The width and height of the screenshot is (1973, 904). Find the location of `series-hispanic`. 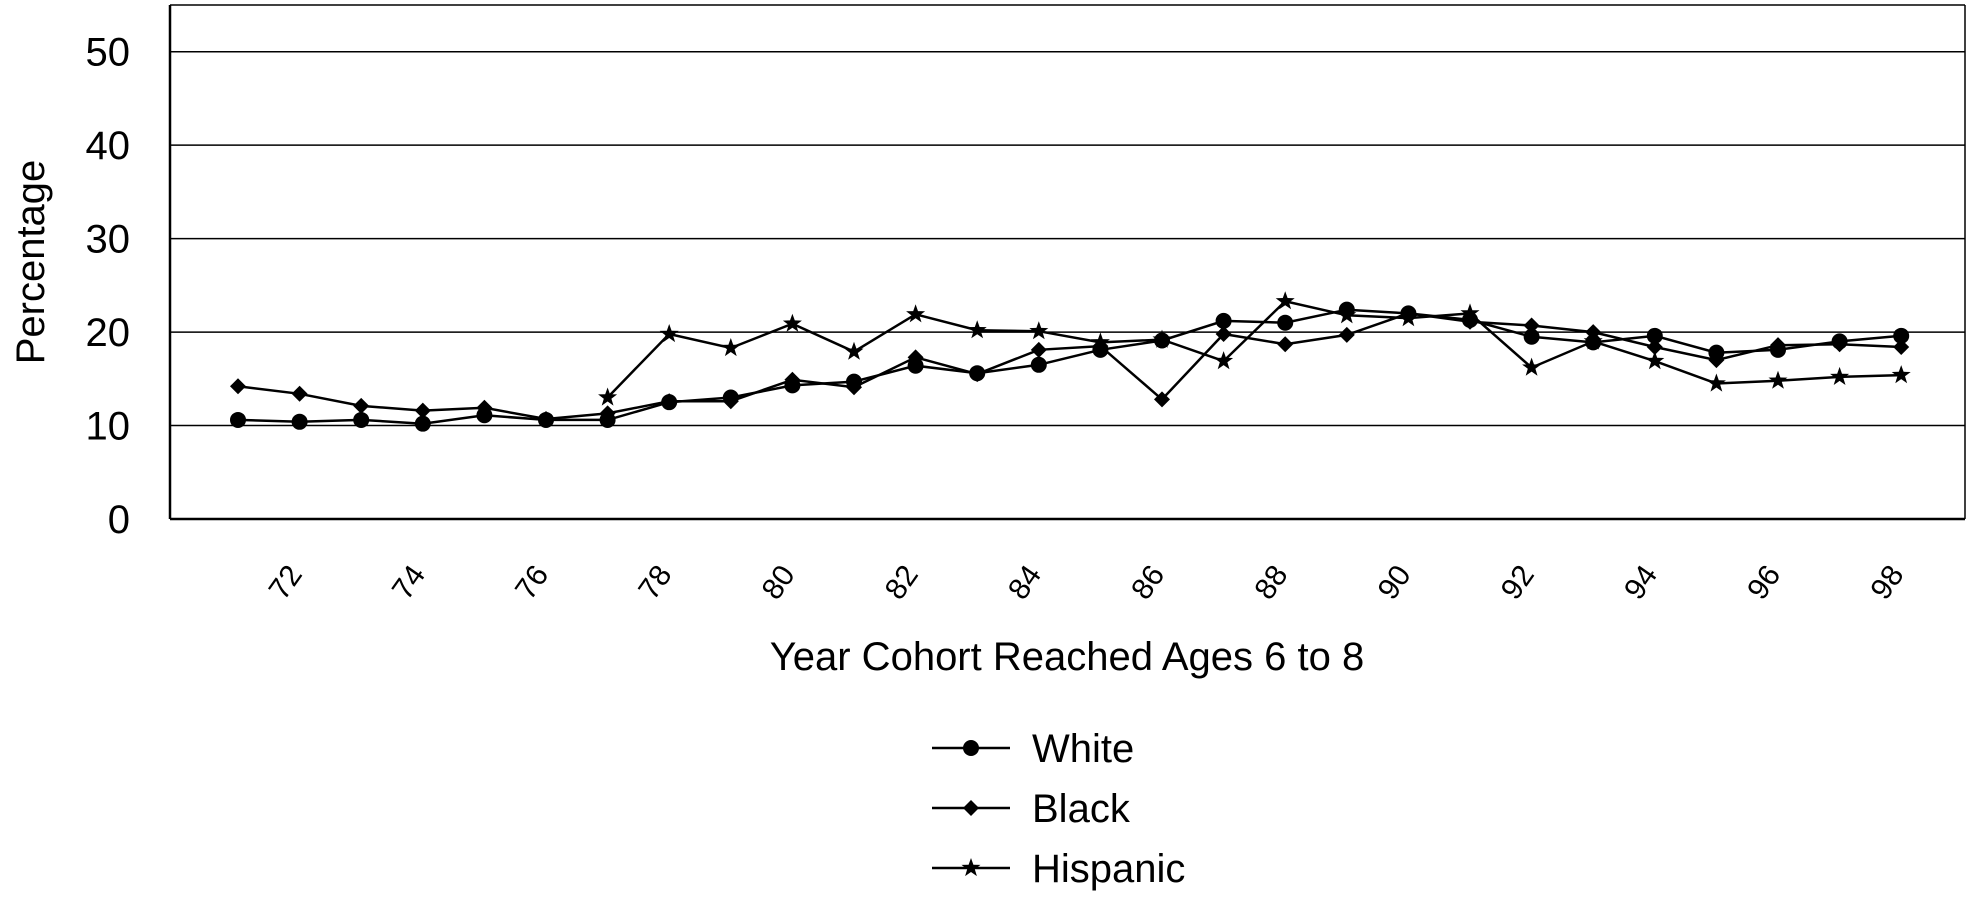

series-hispanic is located at coordinates (1254, 348).